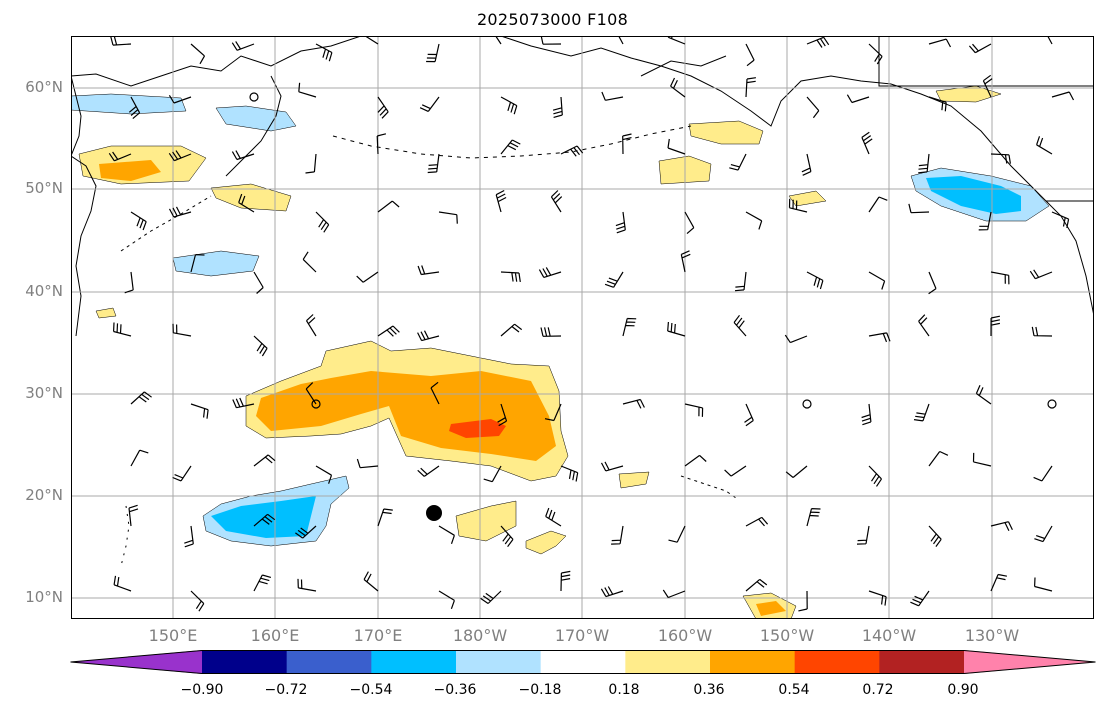 Image resolution: width=1105 pixels, height=712 pixels. Describe the element at coordinates (378, 635) in the screenshot. I see `lon-label: 170°E` at that location.